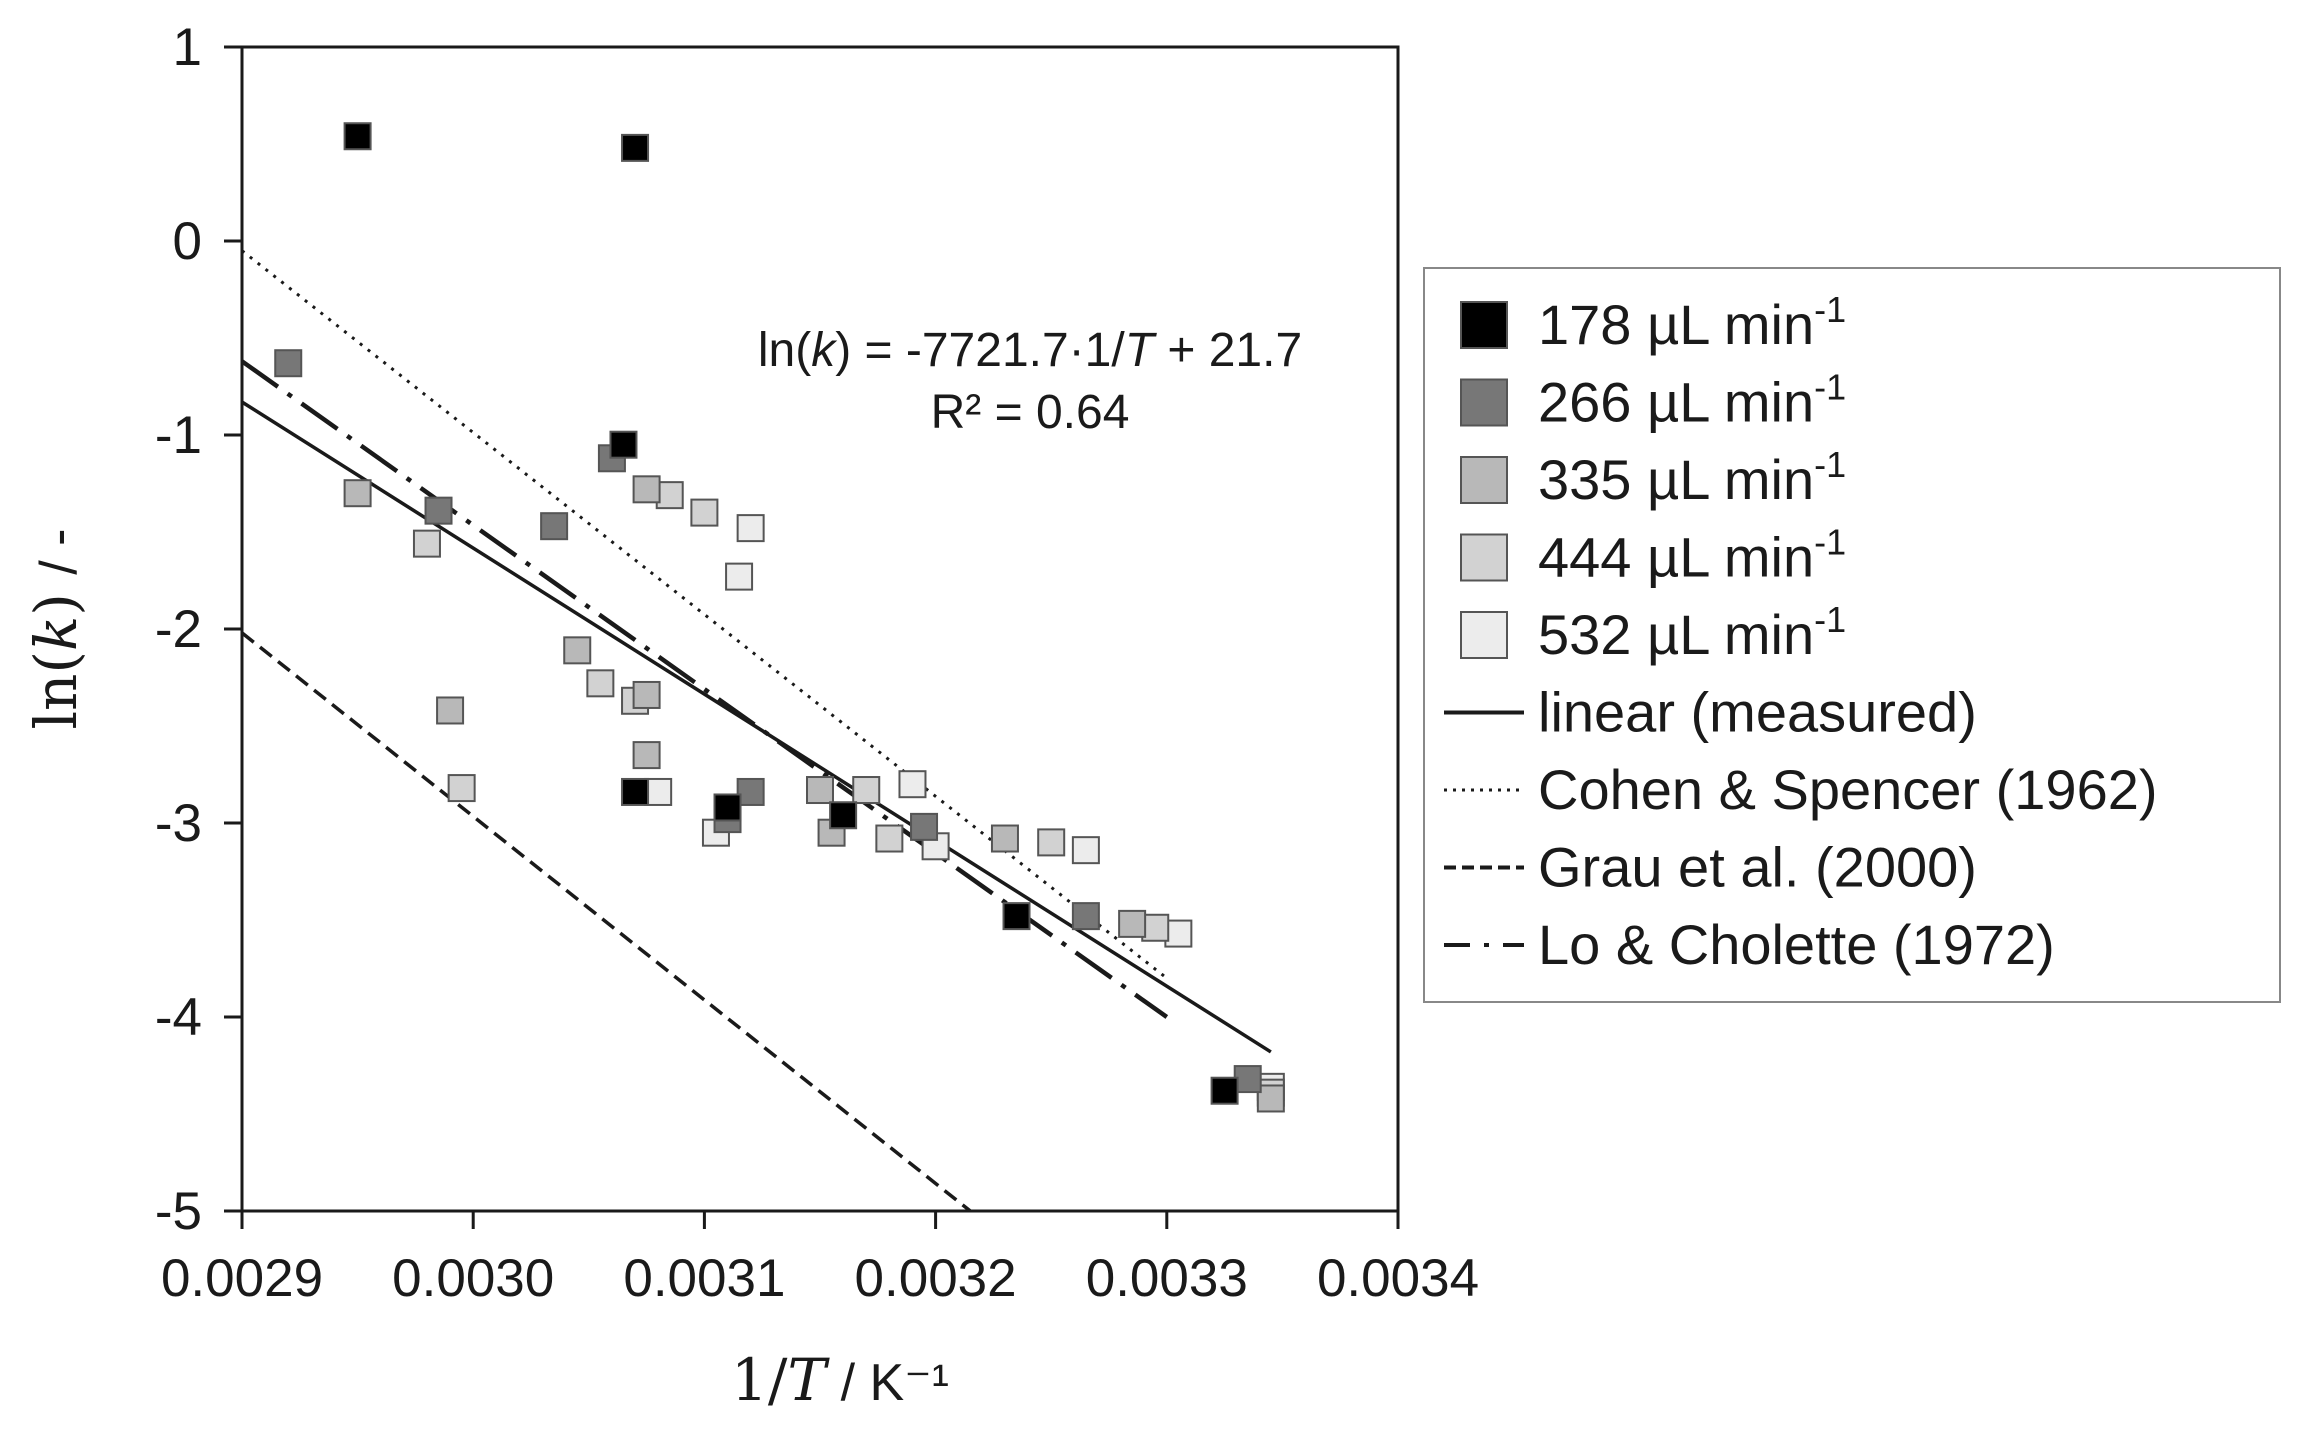  Describe the element at coordinates (936, 1278) in the screenshot. I see `x-tick-label: 0.0032` at that location.